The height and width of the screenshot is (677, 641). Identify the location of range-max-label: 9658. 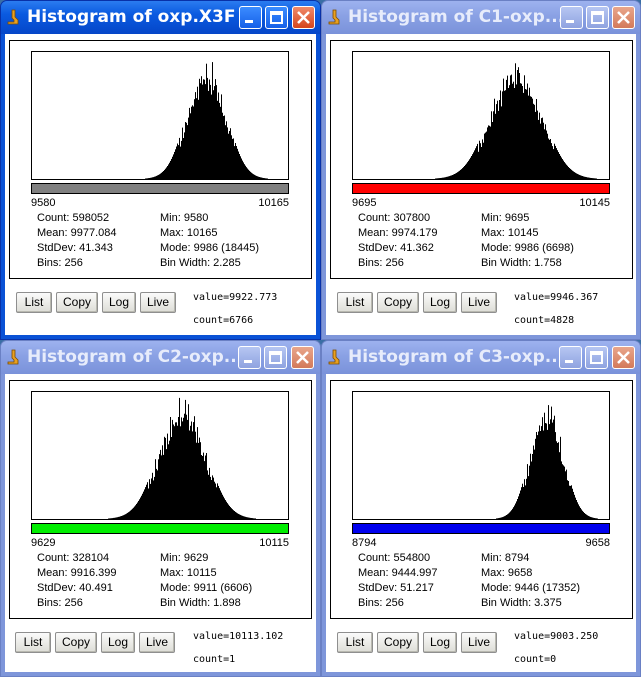
(597, 543).